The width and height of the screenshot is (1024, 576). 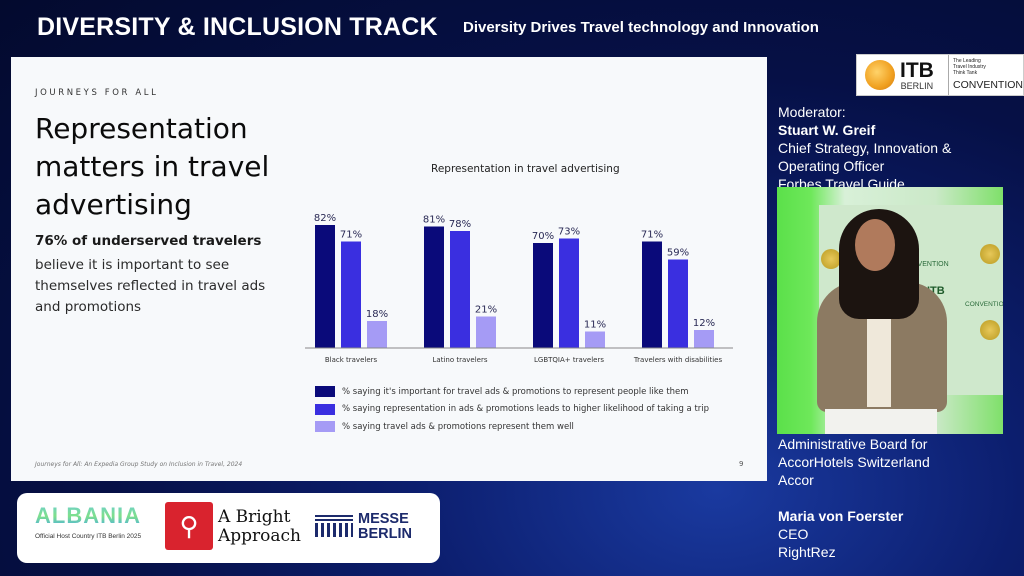 What do you see at coordinates (890, 310) in the screenshot?
I see `speaker-video-feed: CONVENTION ITB CONVENTION` at bounding box center [890, 310].